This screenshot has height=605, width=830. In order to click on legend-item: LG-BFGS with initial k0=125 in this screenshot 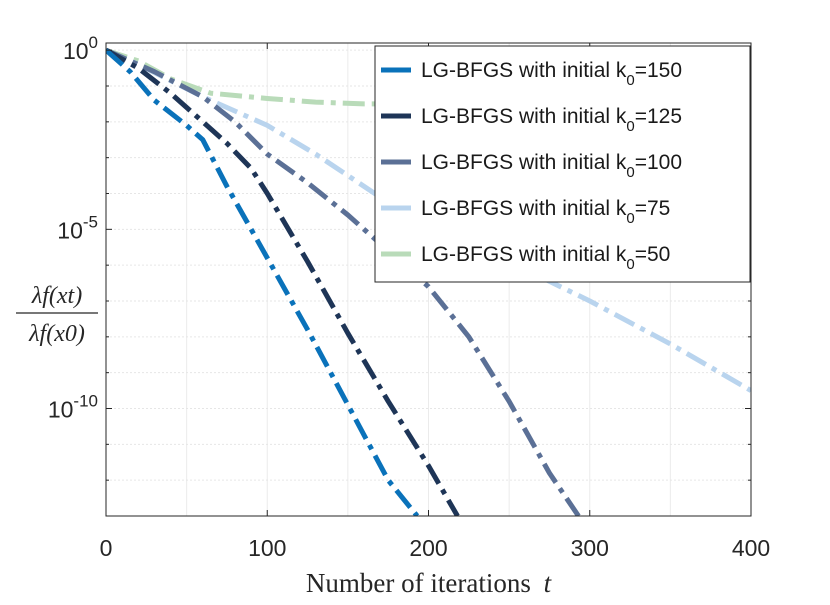, I will do `click(531, 120)`.